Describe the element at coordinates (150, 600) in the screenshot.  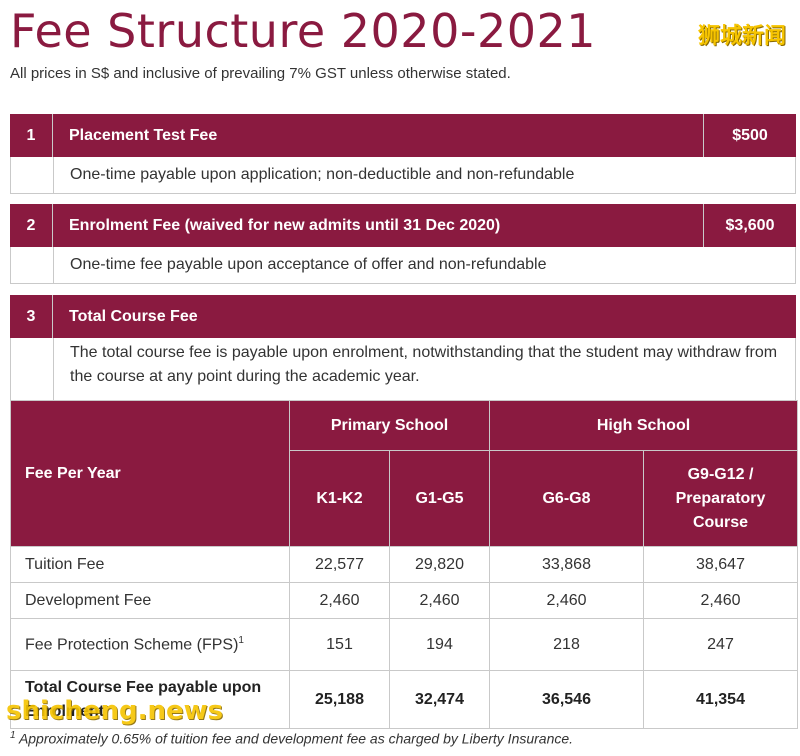
I see `row-label: Development Fee` at that location.